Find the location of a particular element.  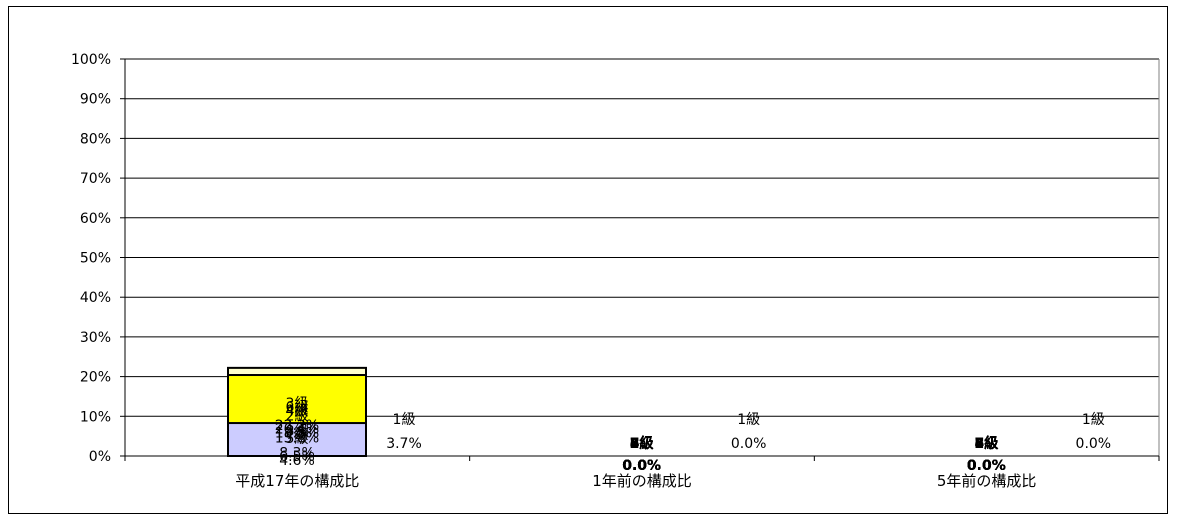

data-label-value: 20.4% is located at coordinates (297, 430).